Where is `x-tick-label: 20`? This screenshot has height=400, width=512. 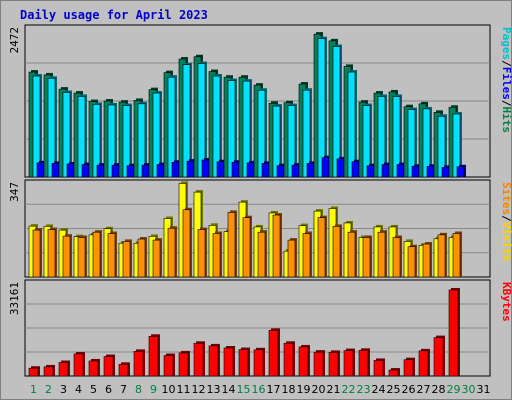 x-tick-label: 20 is located at coordinates (319, 389).